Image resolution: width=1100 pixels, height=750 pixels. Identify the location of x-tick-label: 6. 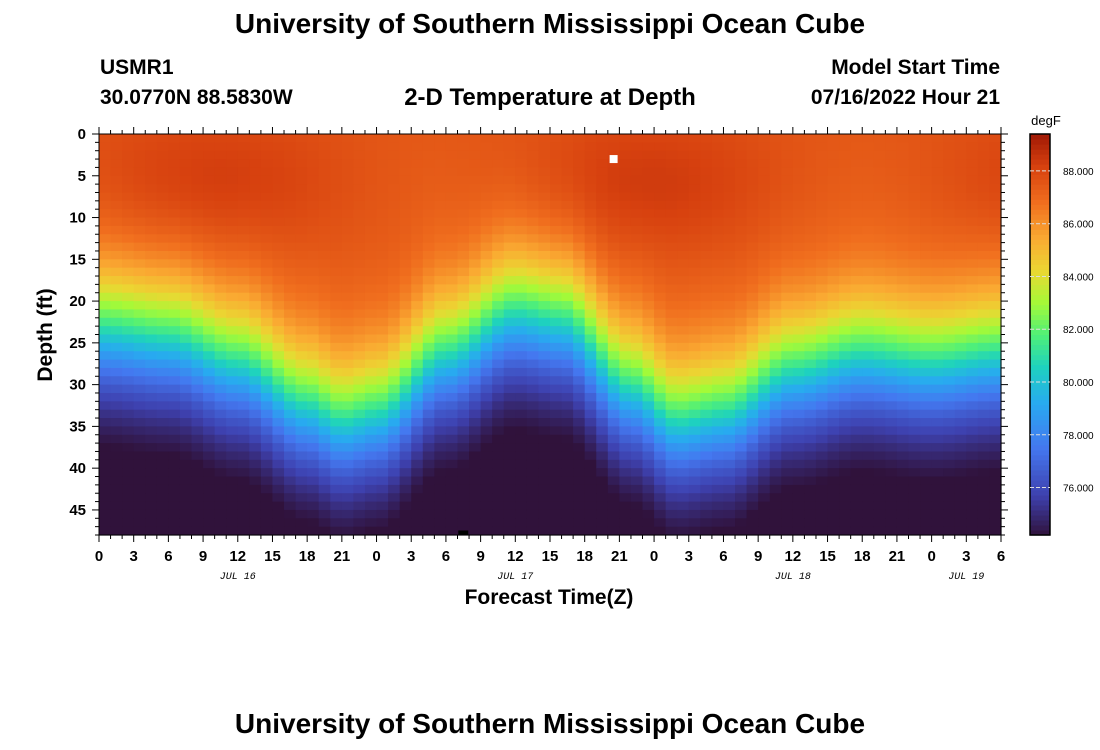
(723, 556).